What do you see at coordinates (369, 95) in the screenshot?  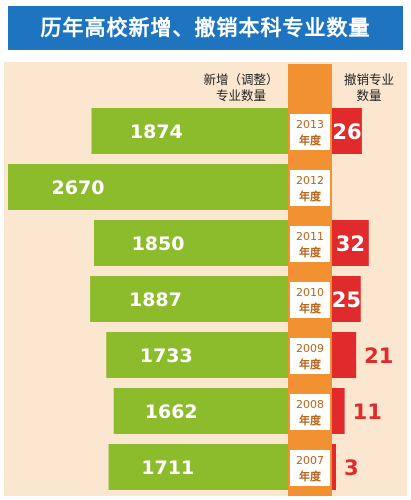 I see `removed-header-line2: 数量` at bounding box center [369, 95].